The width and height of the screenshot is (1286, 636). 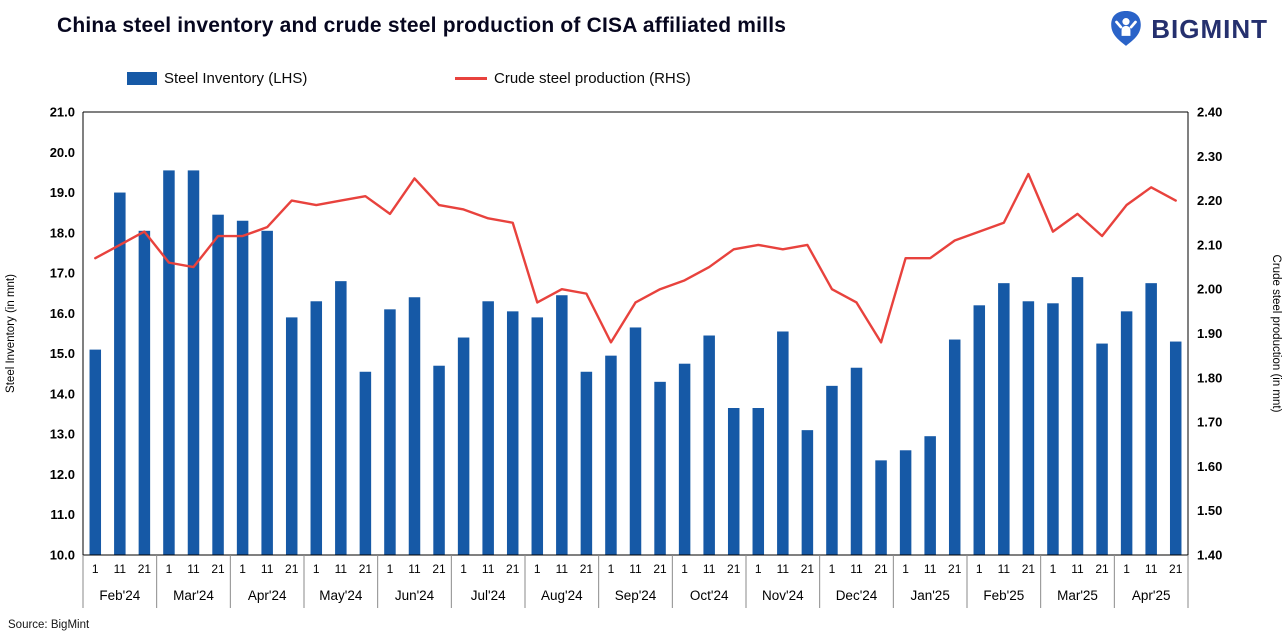 I want to click on legend-item-steel-inventory: Steel Inventory (LHS), so click(x=217, y=78).